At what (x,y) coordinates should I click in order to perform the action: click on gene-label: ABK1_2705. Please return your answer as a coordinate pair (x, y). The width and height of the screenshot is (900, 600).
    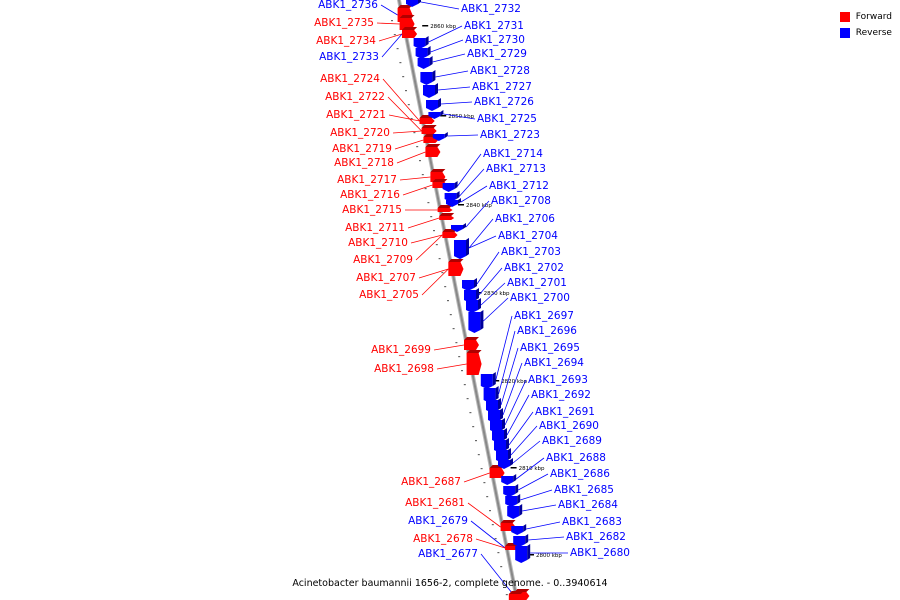
    Looking at the image, I should click on (389, 295).